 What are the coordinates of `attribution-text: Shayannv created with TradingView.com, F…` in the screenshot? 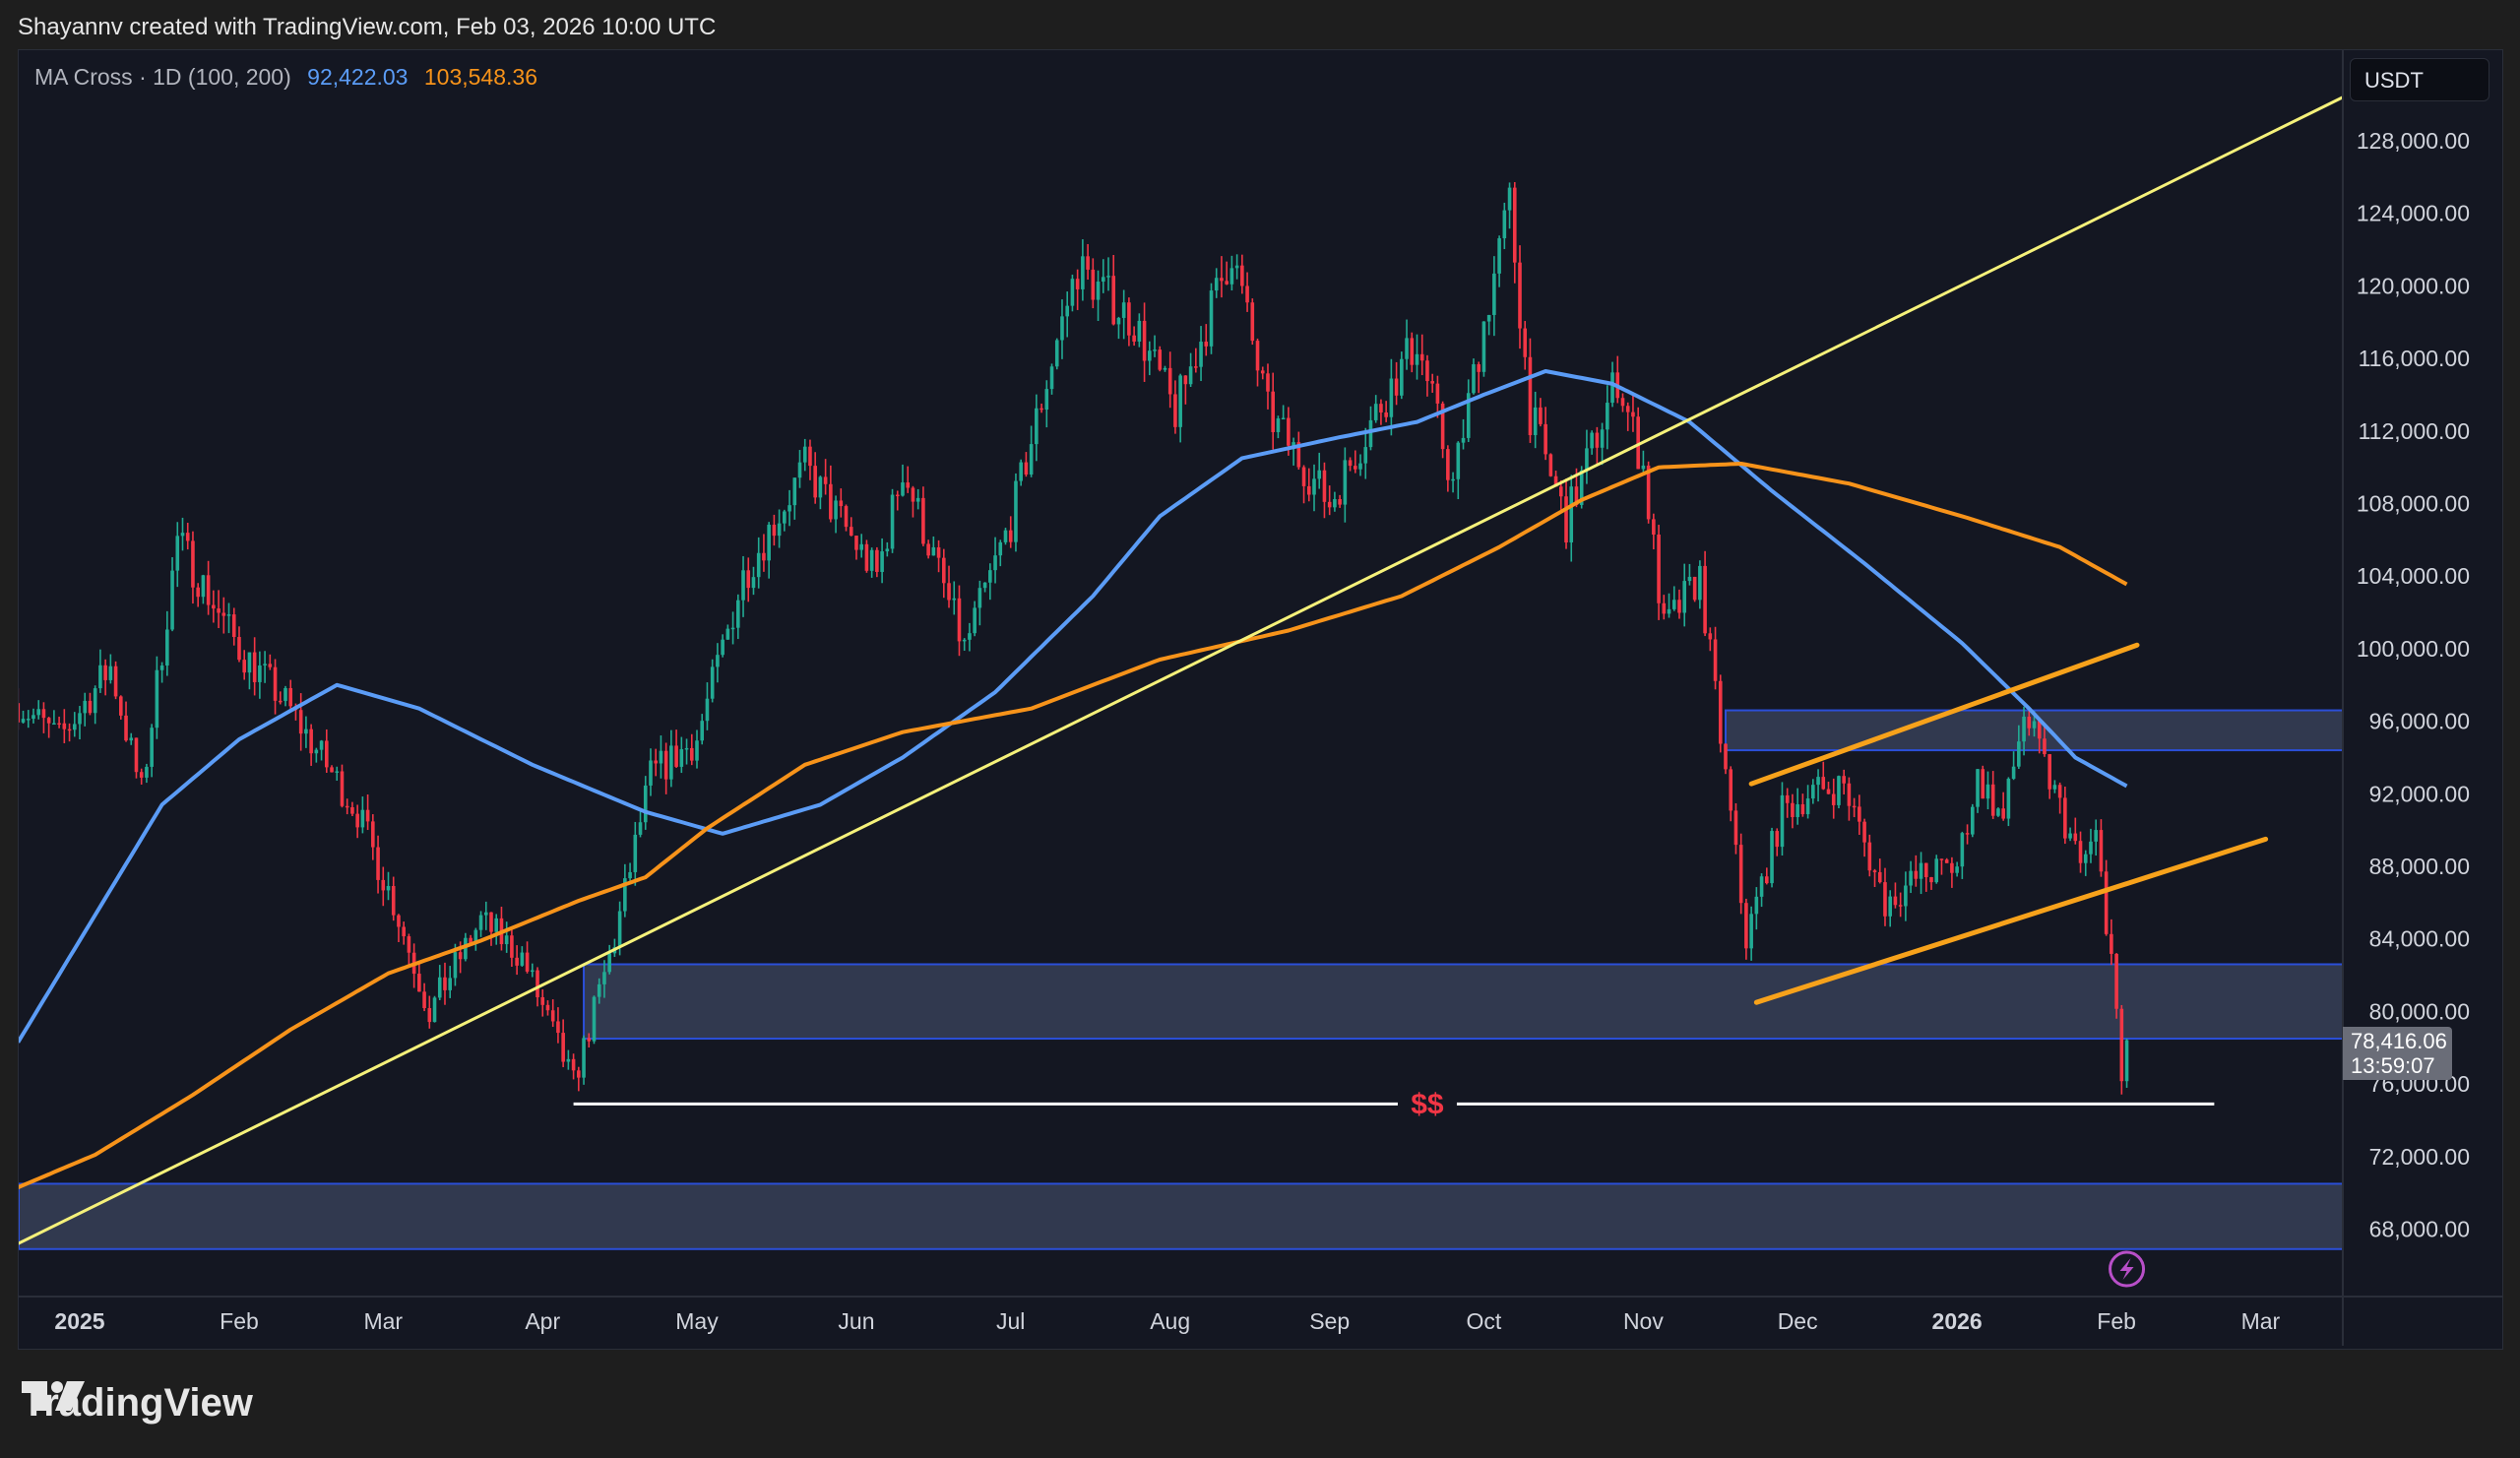 It's located at (367, 27).